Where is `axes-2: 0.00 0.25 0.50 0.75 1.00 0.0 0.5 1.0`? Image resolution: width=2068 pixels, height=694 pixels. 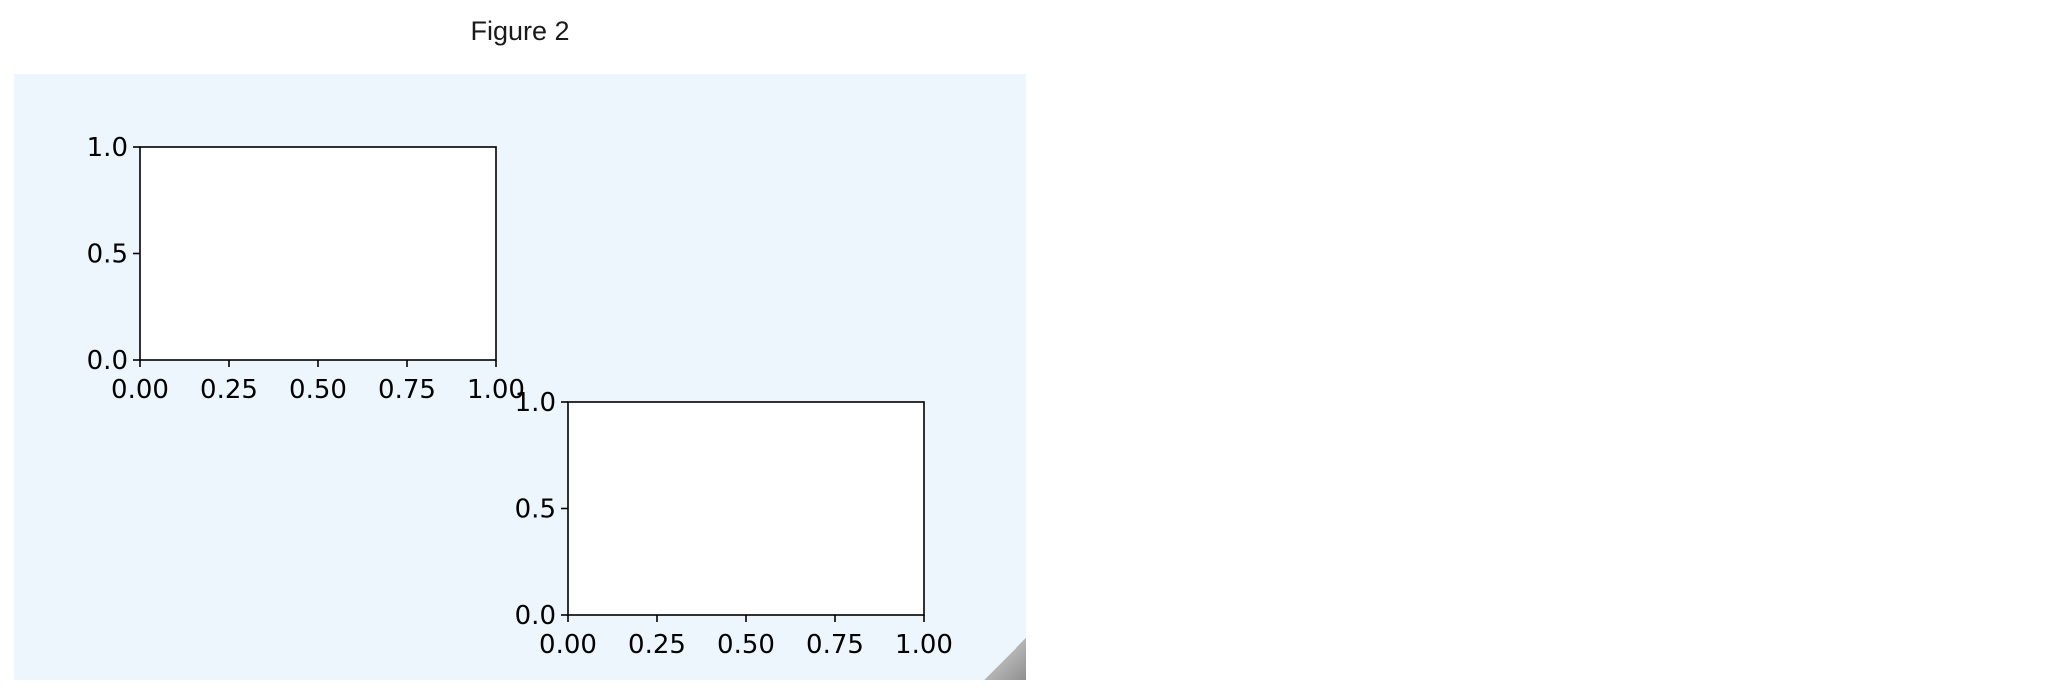
axes-2: 0.00 0.25 0.50 0.75 1.00 0.0 0.5 1.0 is located at coordinates (734, 524).